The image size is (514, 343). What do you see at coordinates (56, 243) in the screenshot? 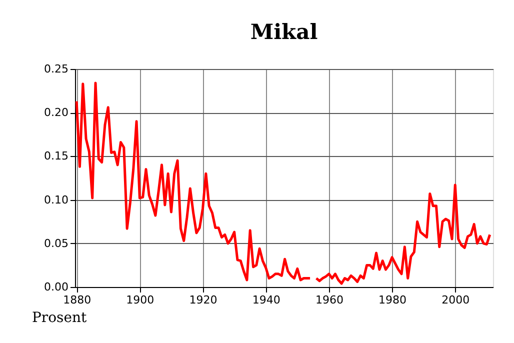
I see `y-tick-label: 0.05` at bounding box center [56, 243].